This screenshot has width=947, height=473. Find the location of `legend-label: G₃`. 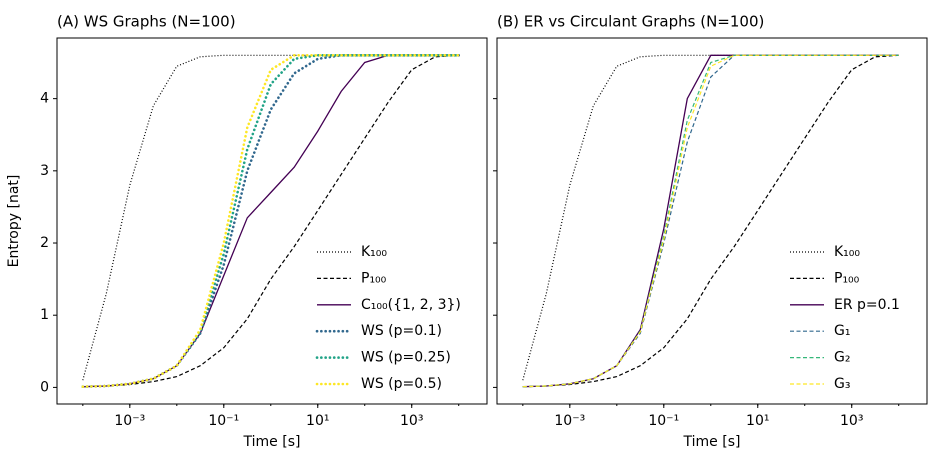

legend-label: G₃ is located at coordinates (842, 384).